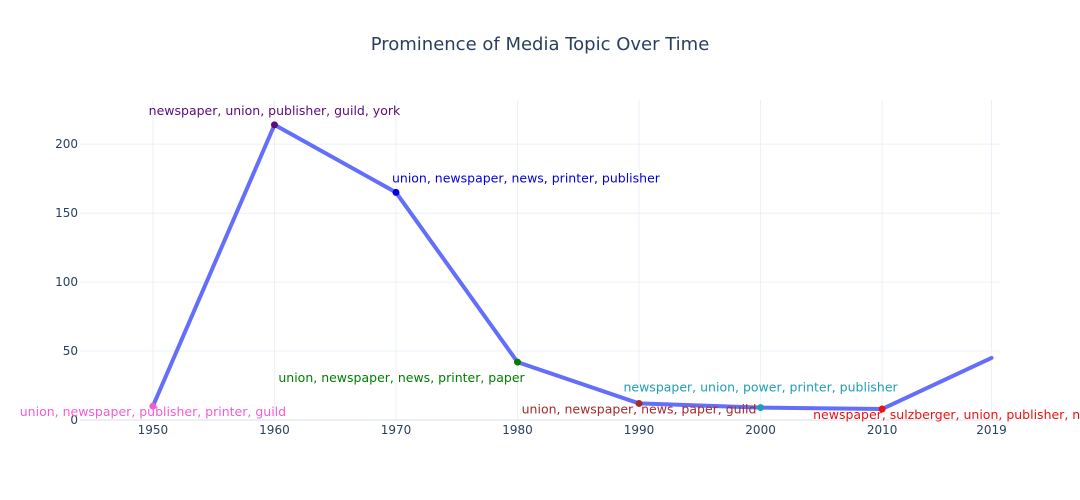  I want to click on data-label: newspaper, union, publisher, guild, york, so click(275, 110).